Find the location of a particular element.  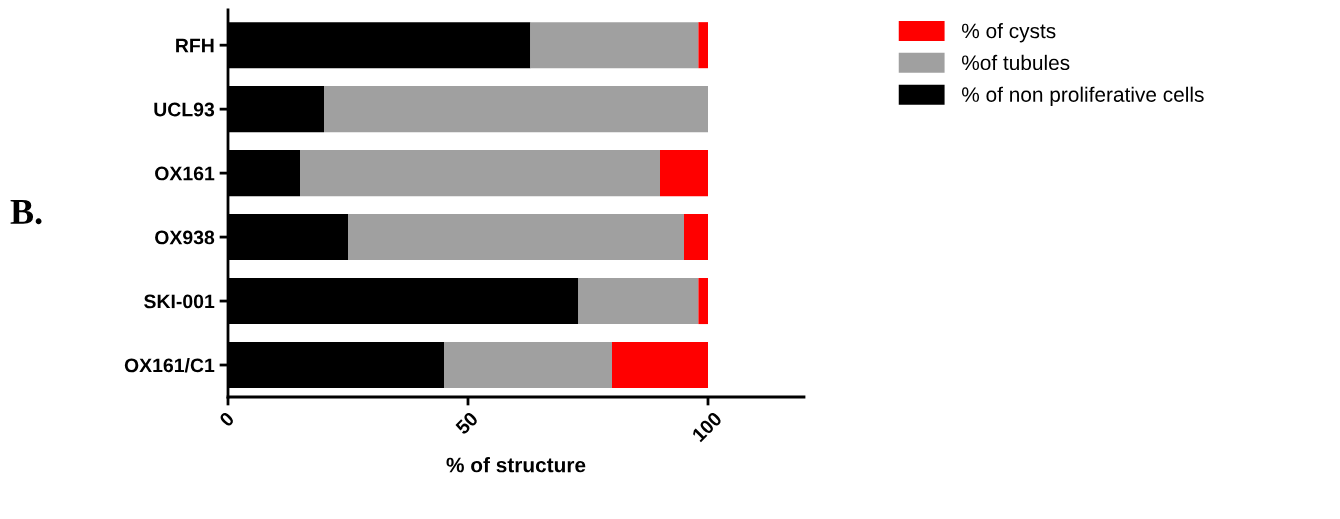

y-tick-label: SKI-001 is located at coordinates (179, 301).